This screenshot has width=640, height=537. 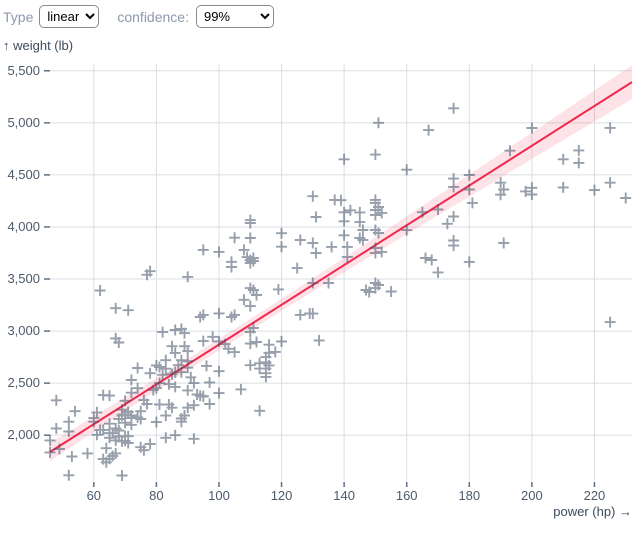 I want to click on y-tick-label: 2,500, so click(x=23, y=382).